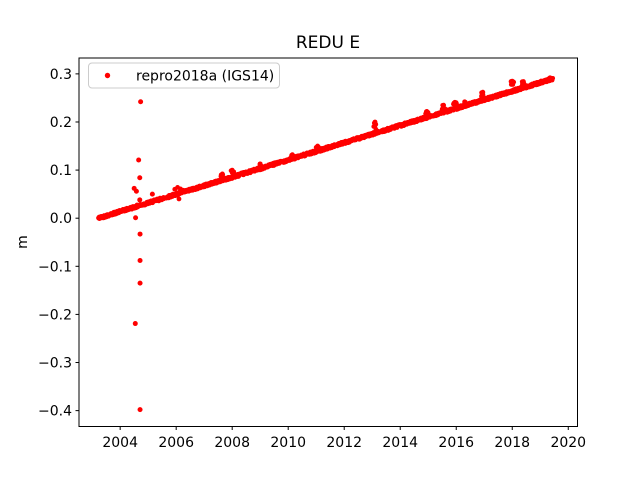 This screenshot has height=480, width=640. I want to click on tick-label: −0.1, so click(55, 267).